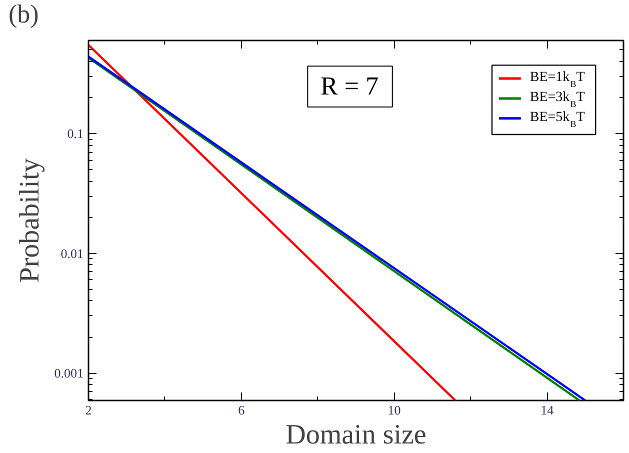 The height and width of the screenshot is (453, 629). What do you see at coordinates (72, 253) in the screenshot?
I see `y-tick-label: 0.01` at bounding box center [72, 253].